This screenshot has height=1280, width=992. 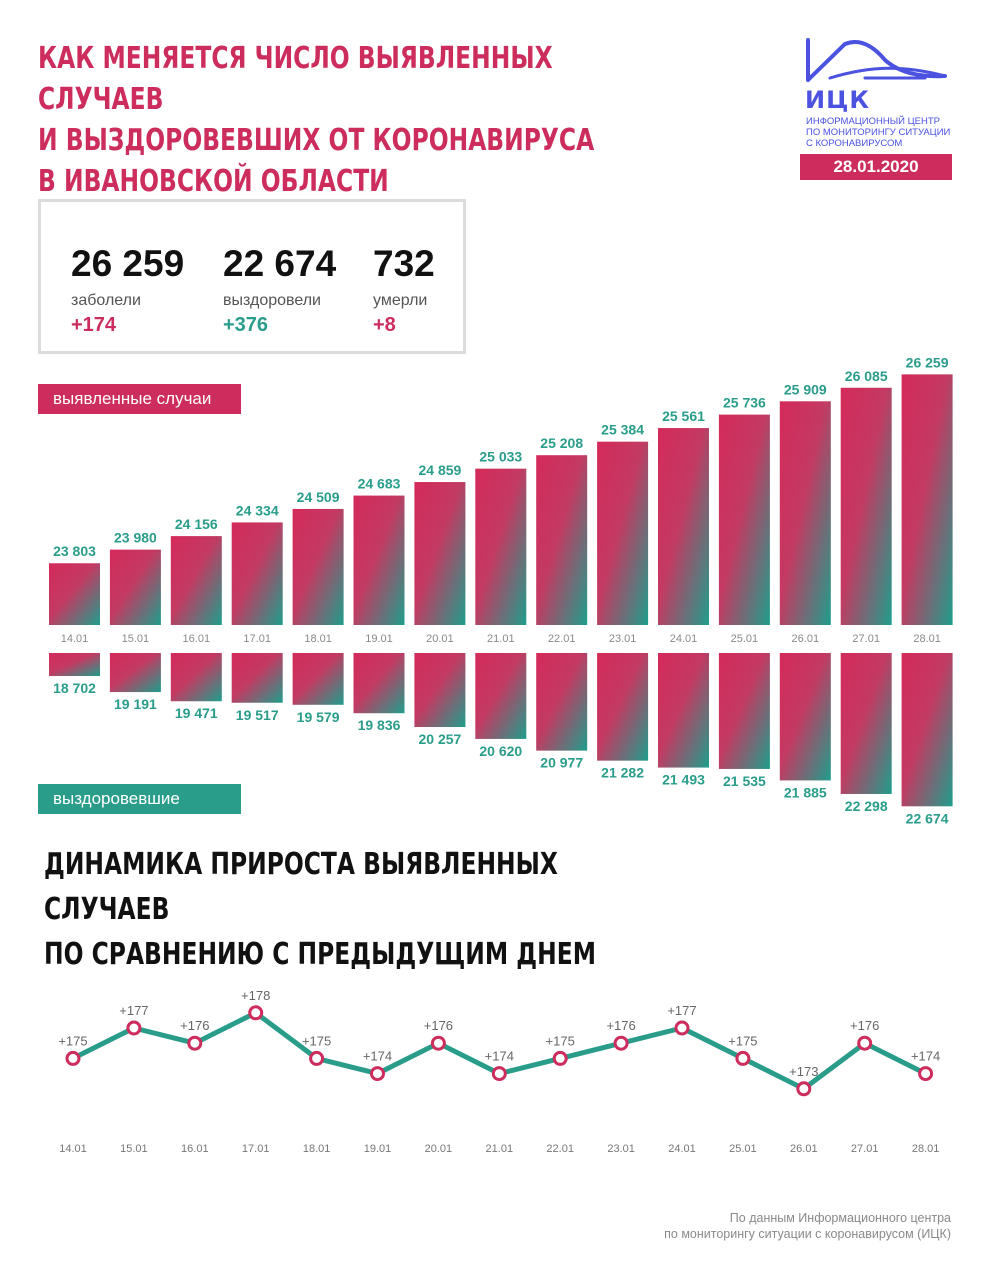 I want to click on detected-value-label: 25 561, so click(x=683, y=416).